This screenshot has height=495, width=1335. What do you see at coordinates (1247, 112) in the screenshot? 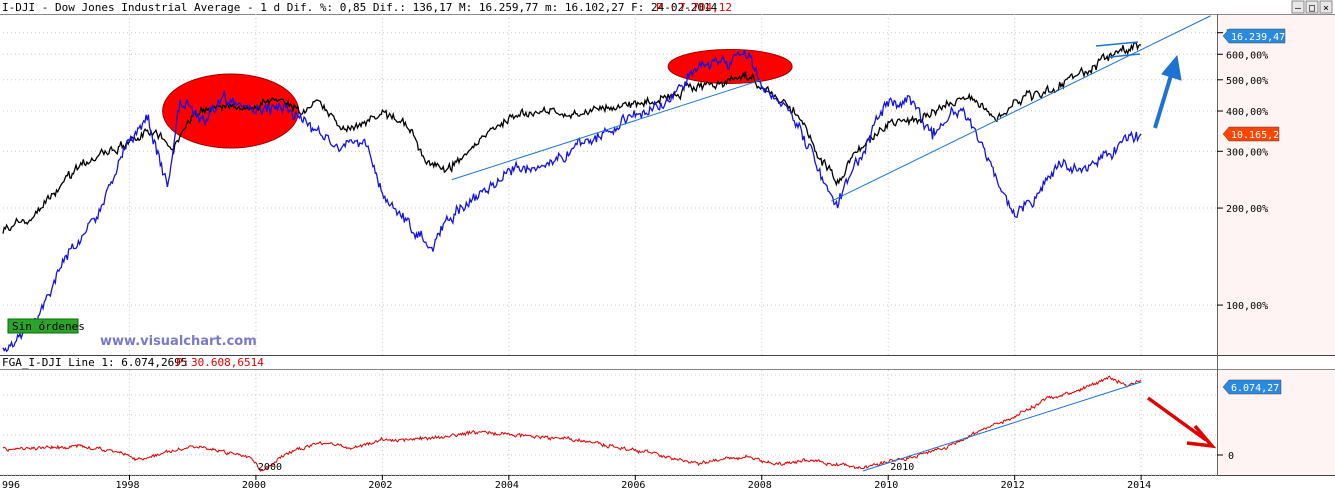
I see `ytick-label: 400,00%` at bounding box center [1247, 112].